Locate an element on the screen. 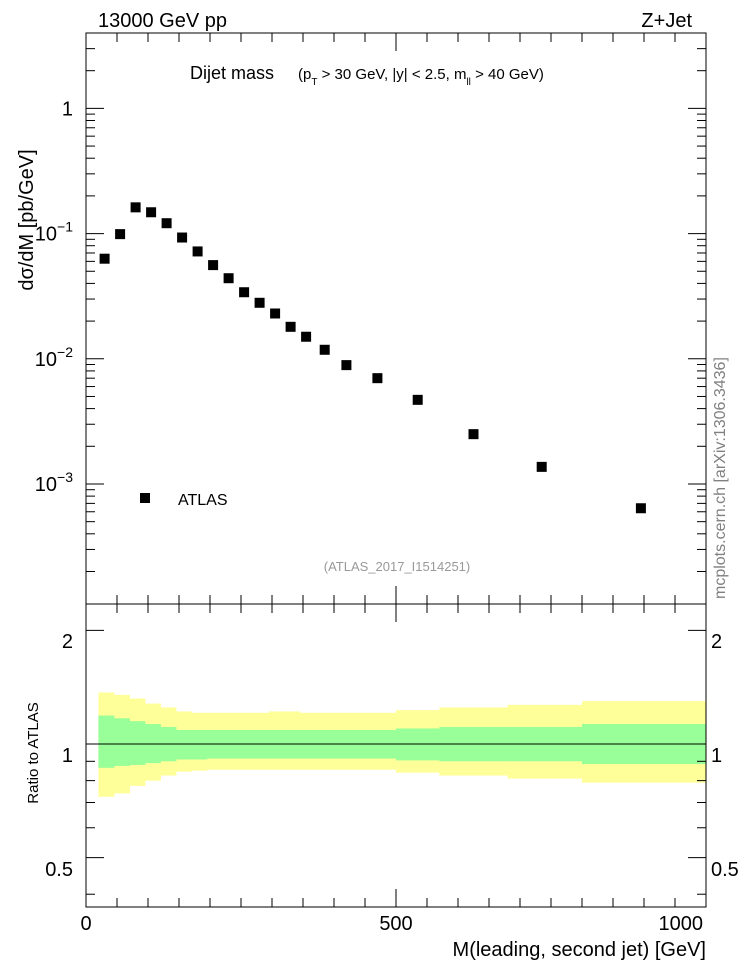  plot-title: Dijet mass is located at coordinates (232, 73).